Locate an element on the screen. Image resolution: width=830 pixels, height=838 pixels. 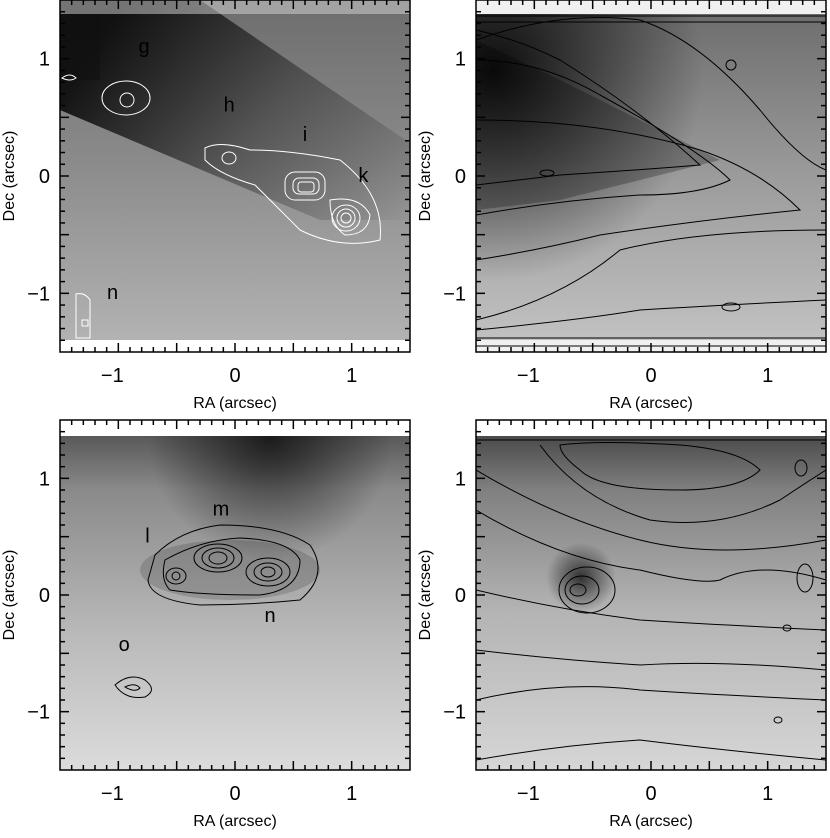
feature-label-l: l is located at coordinates (147, 537).